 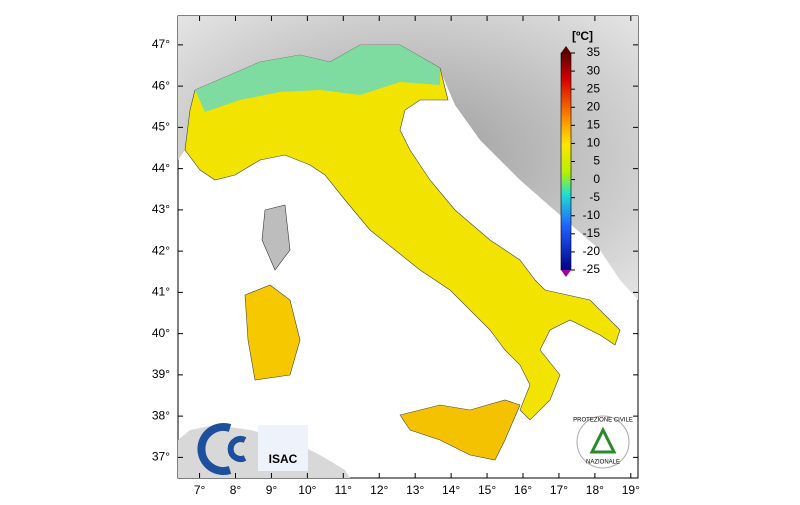 I want to click on lon-label: 8°, so click(x=236, y=490).